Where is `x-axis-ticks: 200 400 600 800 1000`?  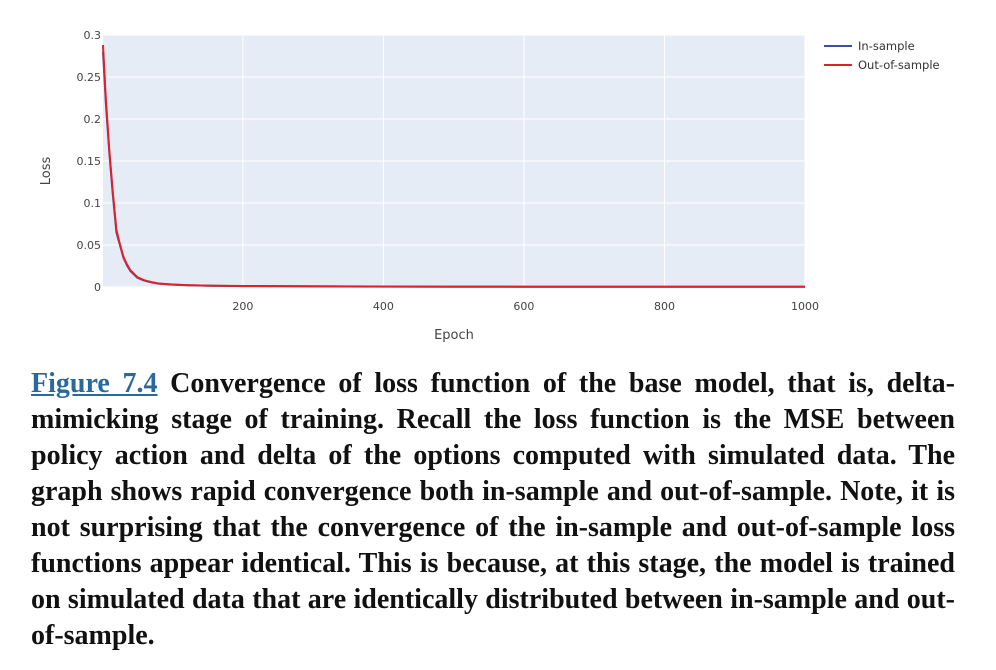
x-axis-ticks: 200 400 600 800 1000 is located at coordinates (525, 306).